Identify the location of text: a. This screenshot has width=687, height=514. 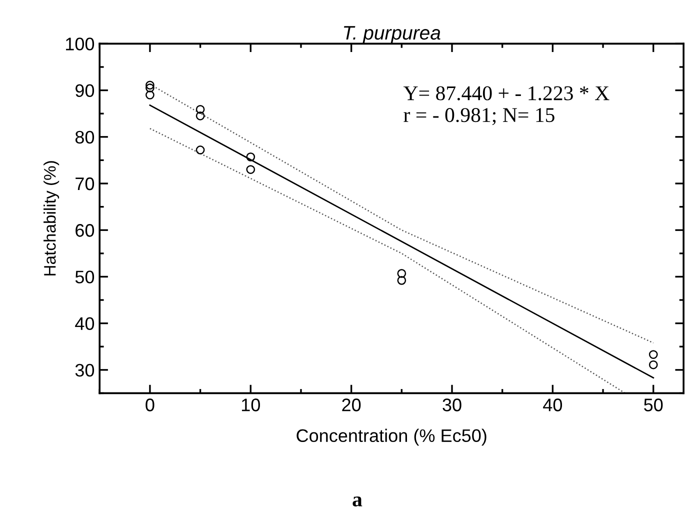
(357, 501).